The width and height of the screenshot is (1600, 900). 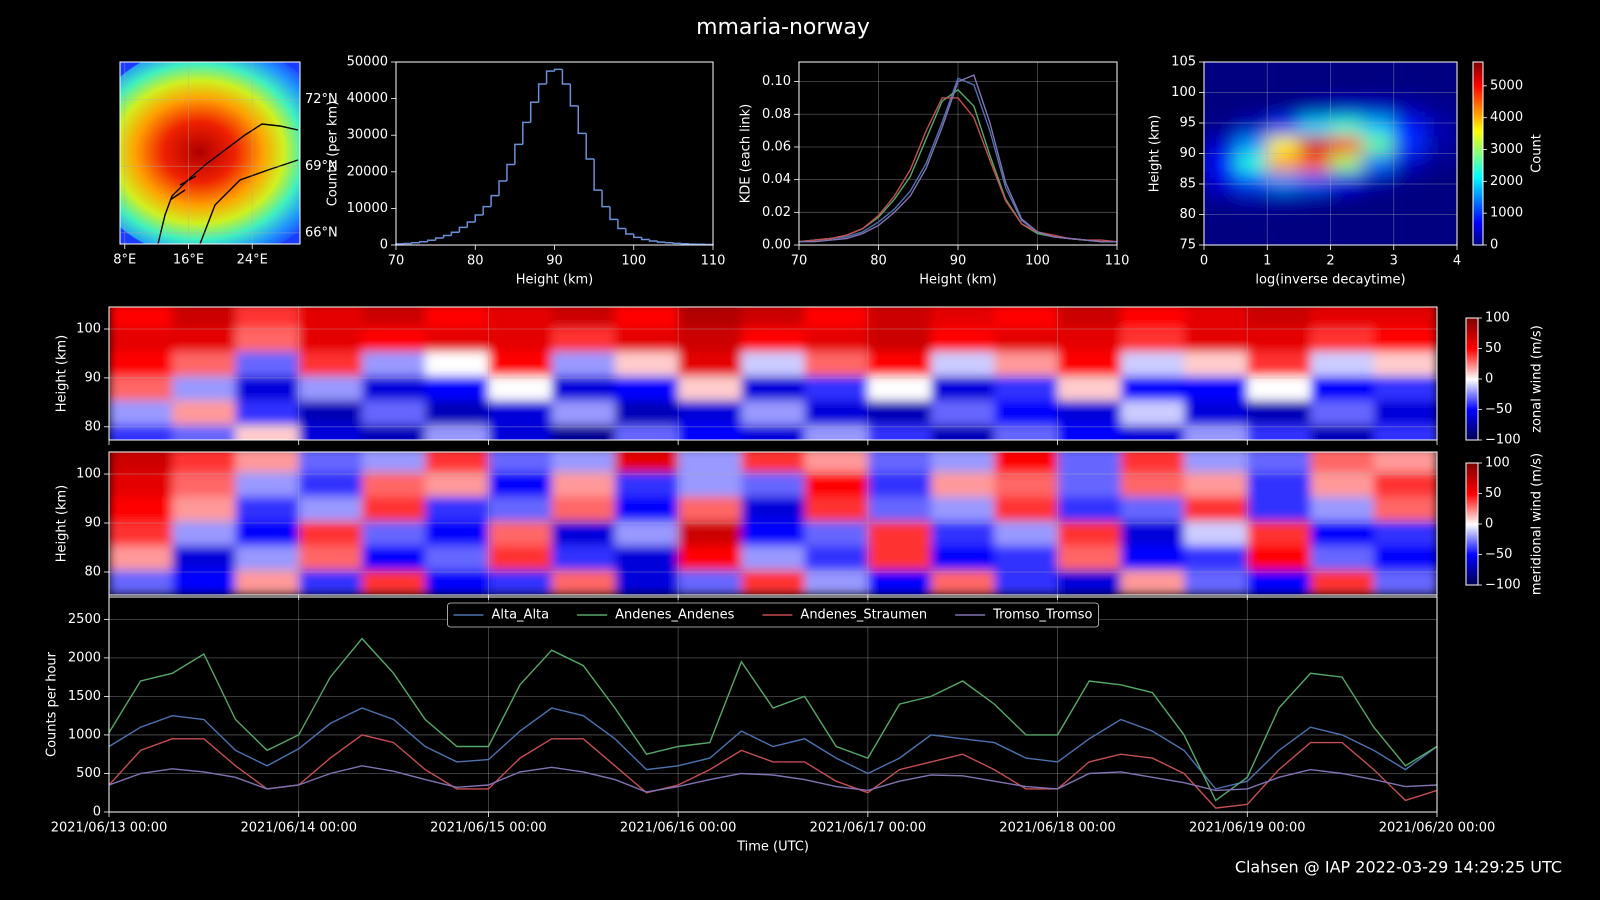 I want to click on colorbar-tick-label: 5000, so click(x=1506, y=85).